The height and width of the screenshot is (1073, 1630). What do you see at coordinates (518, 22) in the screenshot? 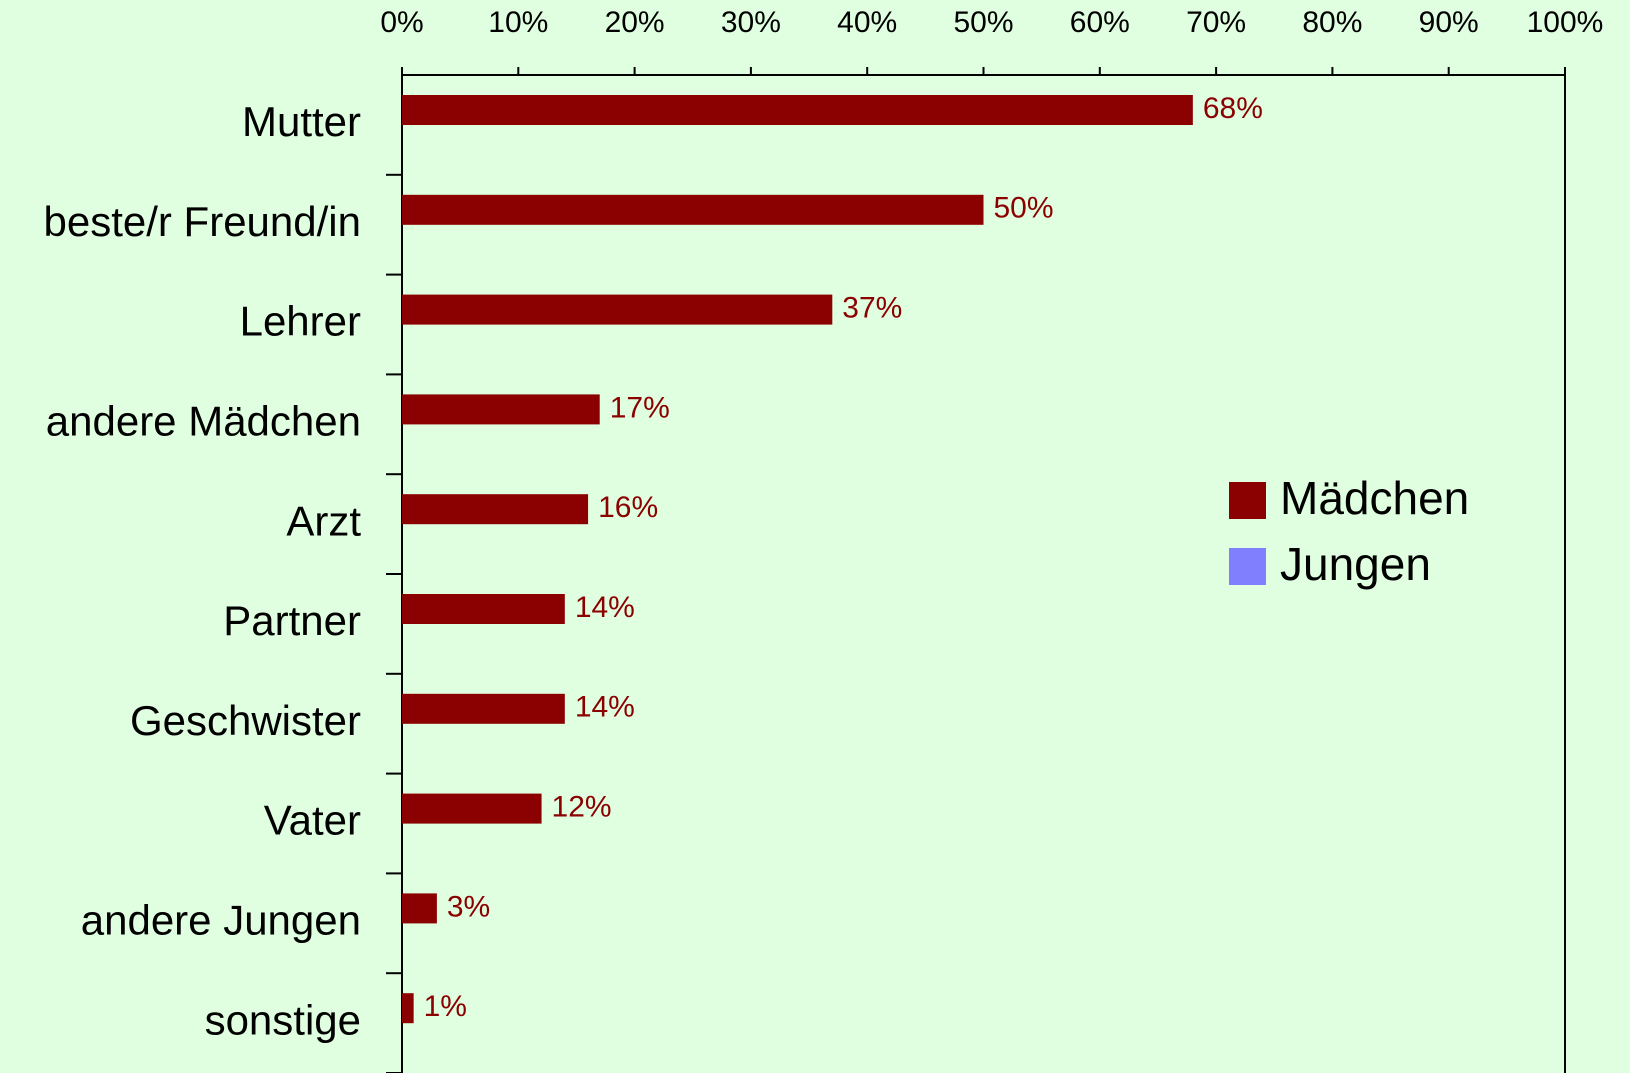
I see `x-tick-label: 10%` at bounding box center [518, 22].